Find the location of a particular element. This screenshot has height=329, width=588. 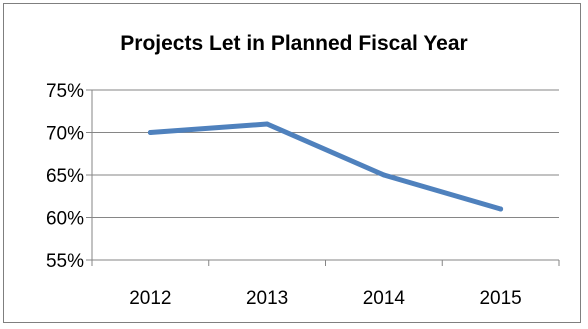

y-tick-label-3: 70% is located at coordinates (65, 134).